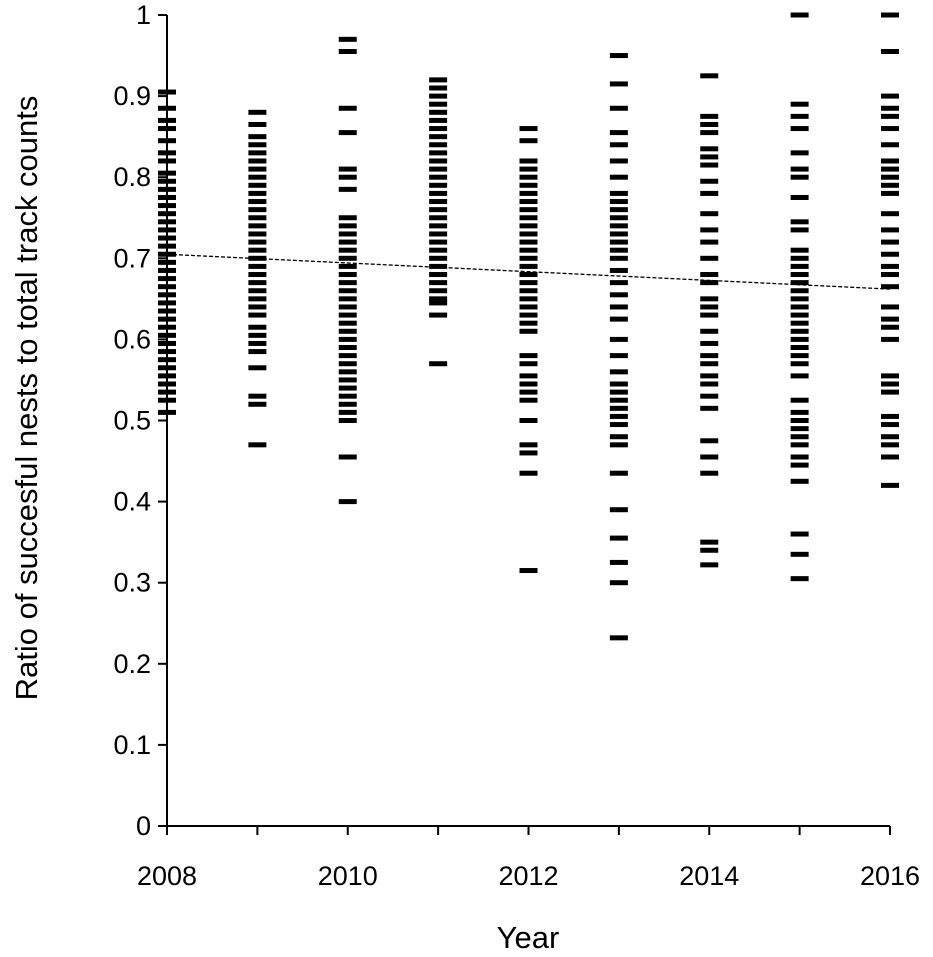 The height and width of the screenshot is (957, 933). I want to click on y-tick-label: 0, so click(143, 826).